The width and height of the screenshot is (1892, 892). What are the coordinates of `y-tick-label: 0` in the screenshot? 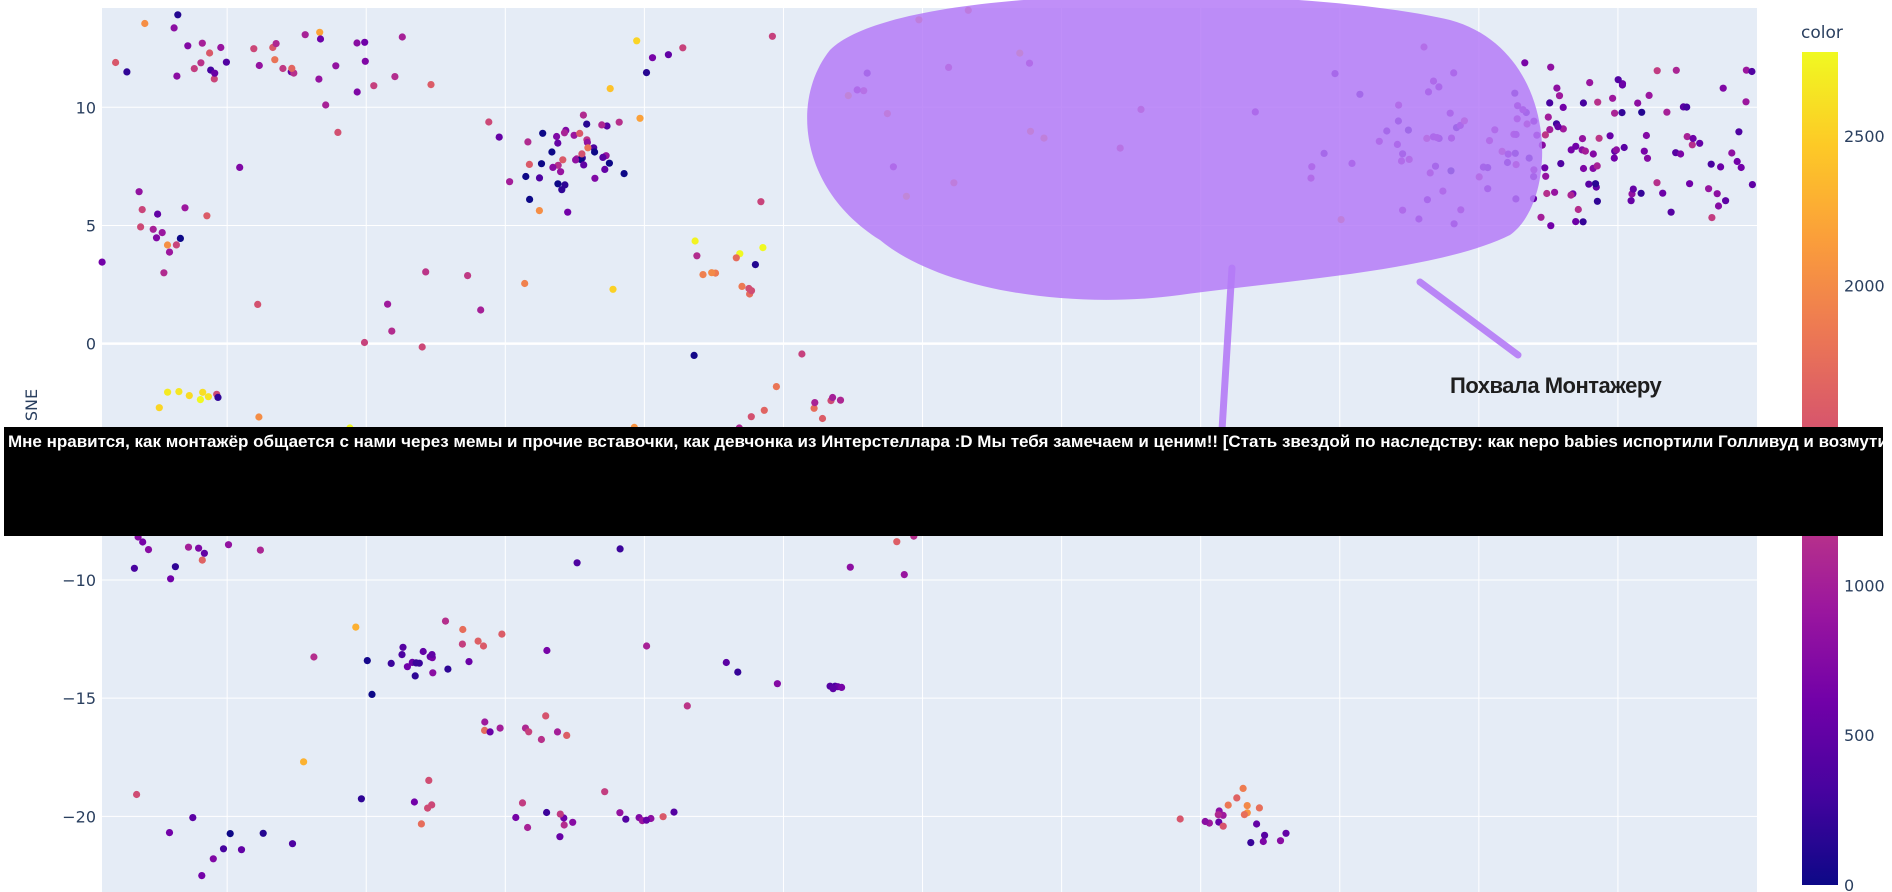 It's located at (91, 344).